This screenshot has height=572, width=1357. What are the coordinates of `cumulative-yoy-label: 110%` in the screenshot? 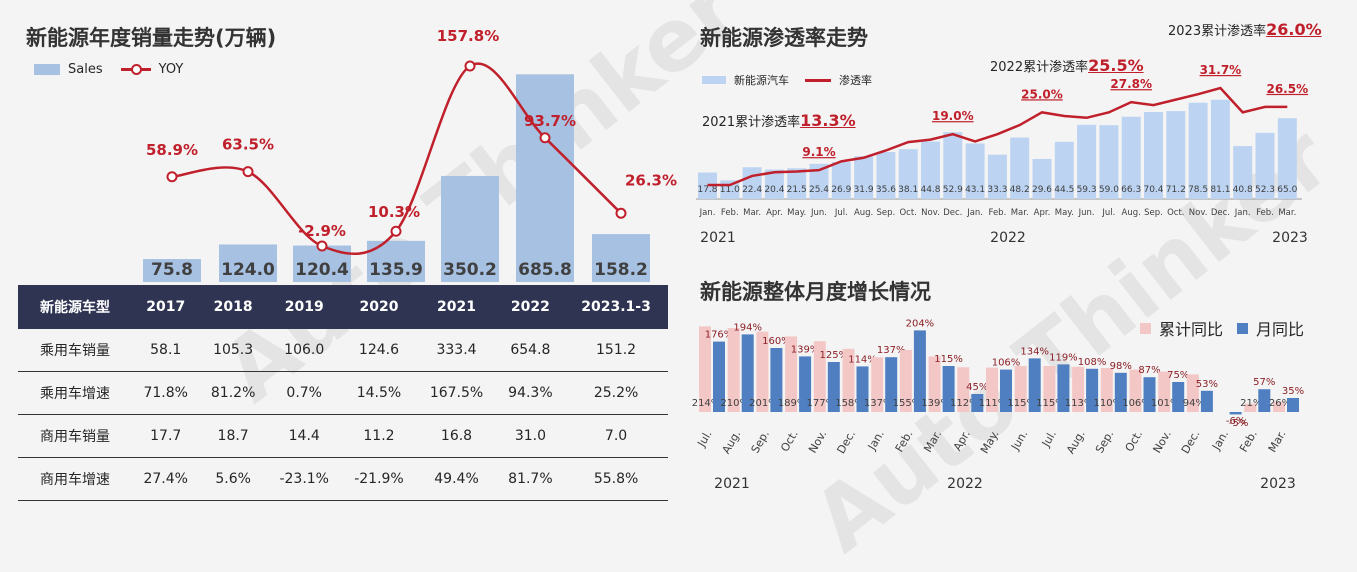 It's located at (1108, 403).